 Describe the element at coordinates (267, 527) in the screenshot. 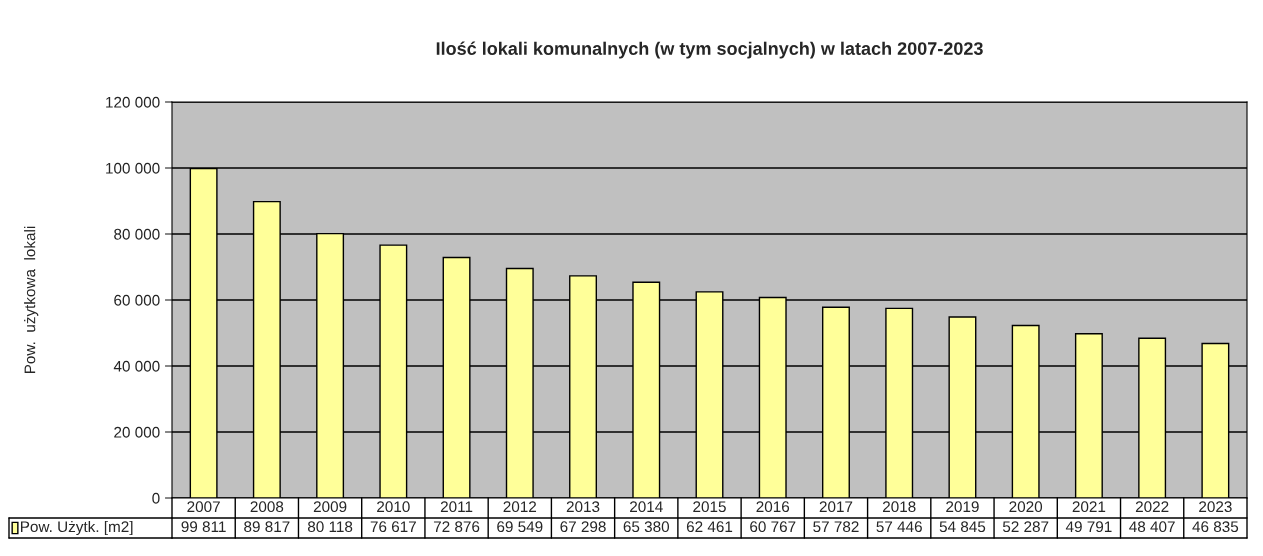

I see `data-label: 89 817` at that location.